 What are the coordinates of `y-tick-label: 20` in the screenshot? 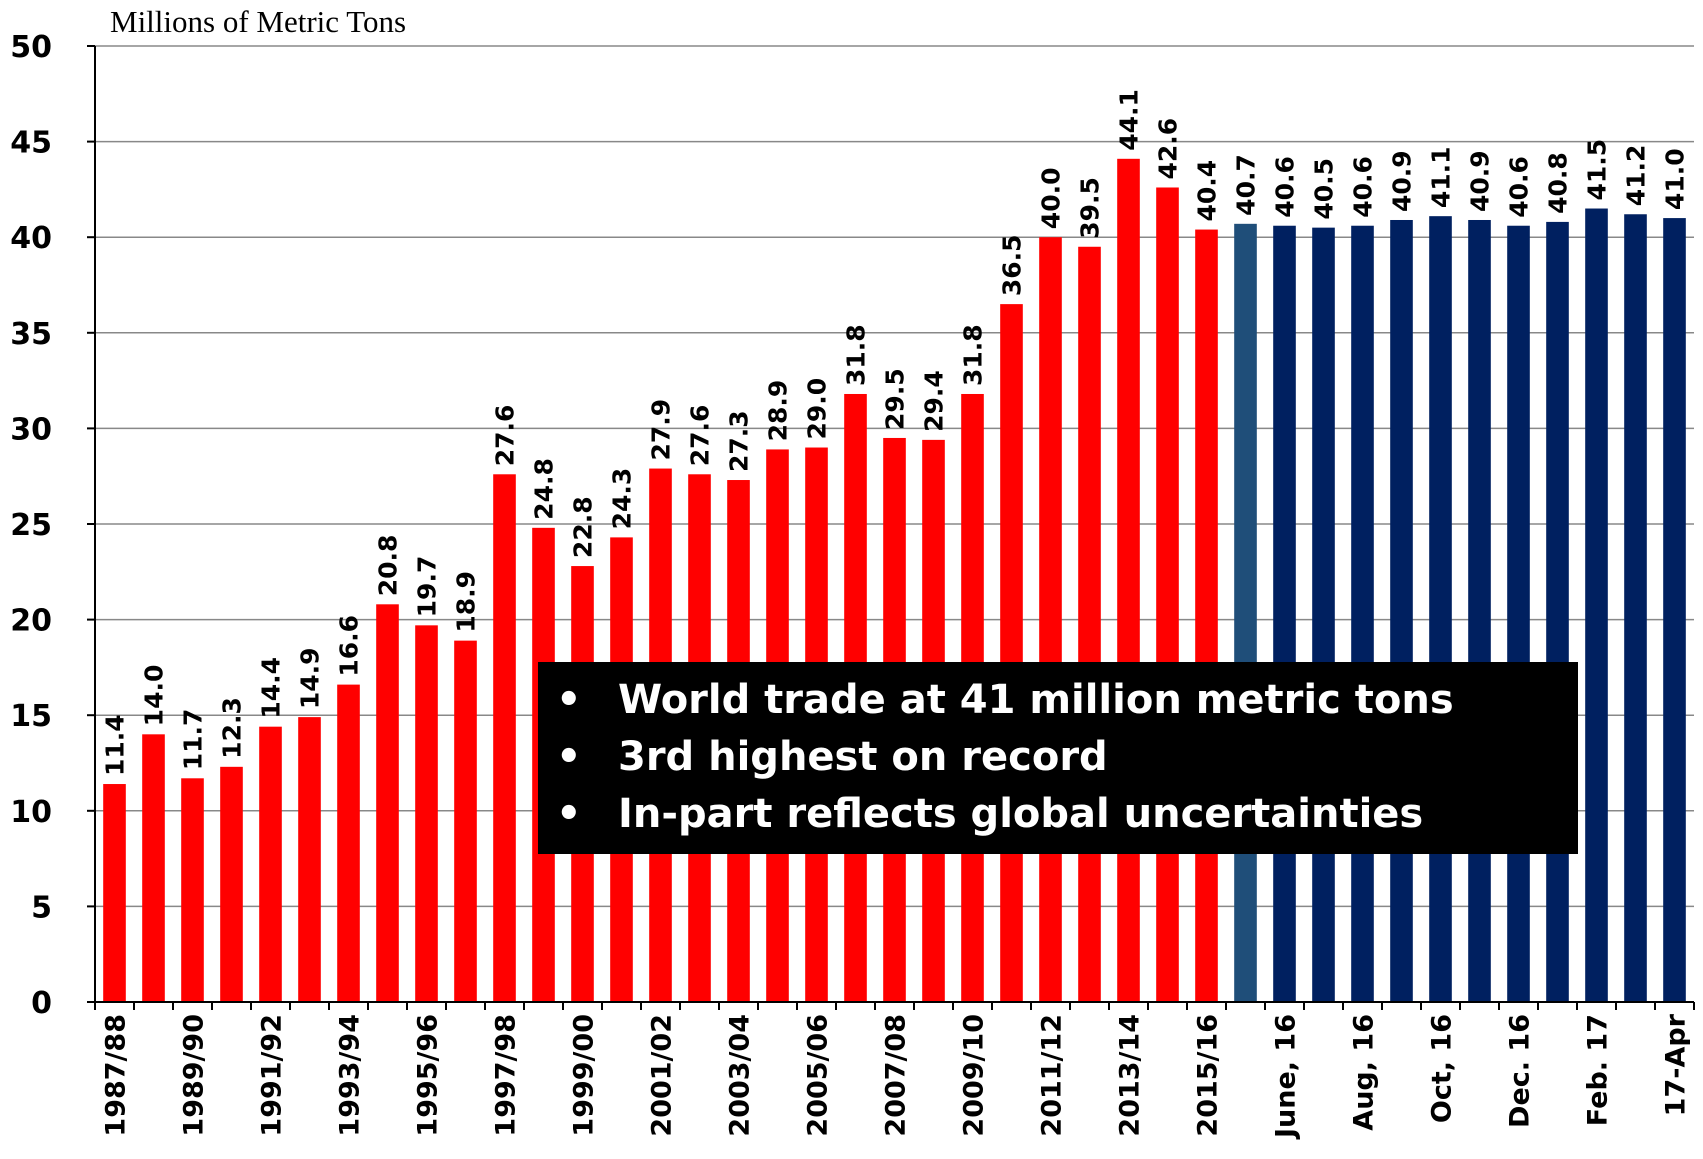 It's located at (31, 621).